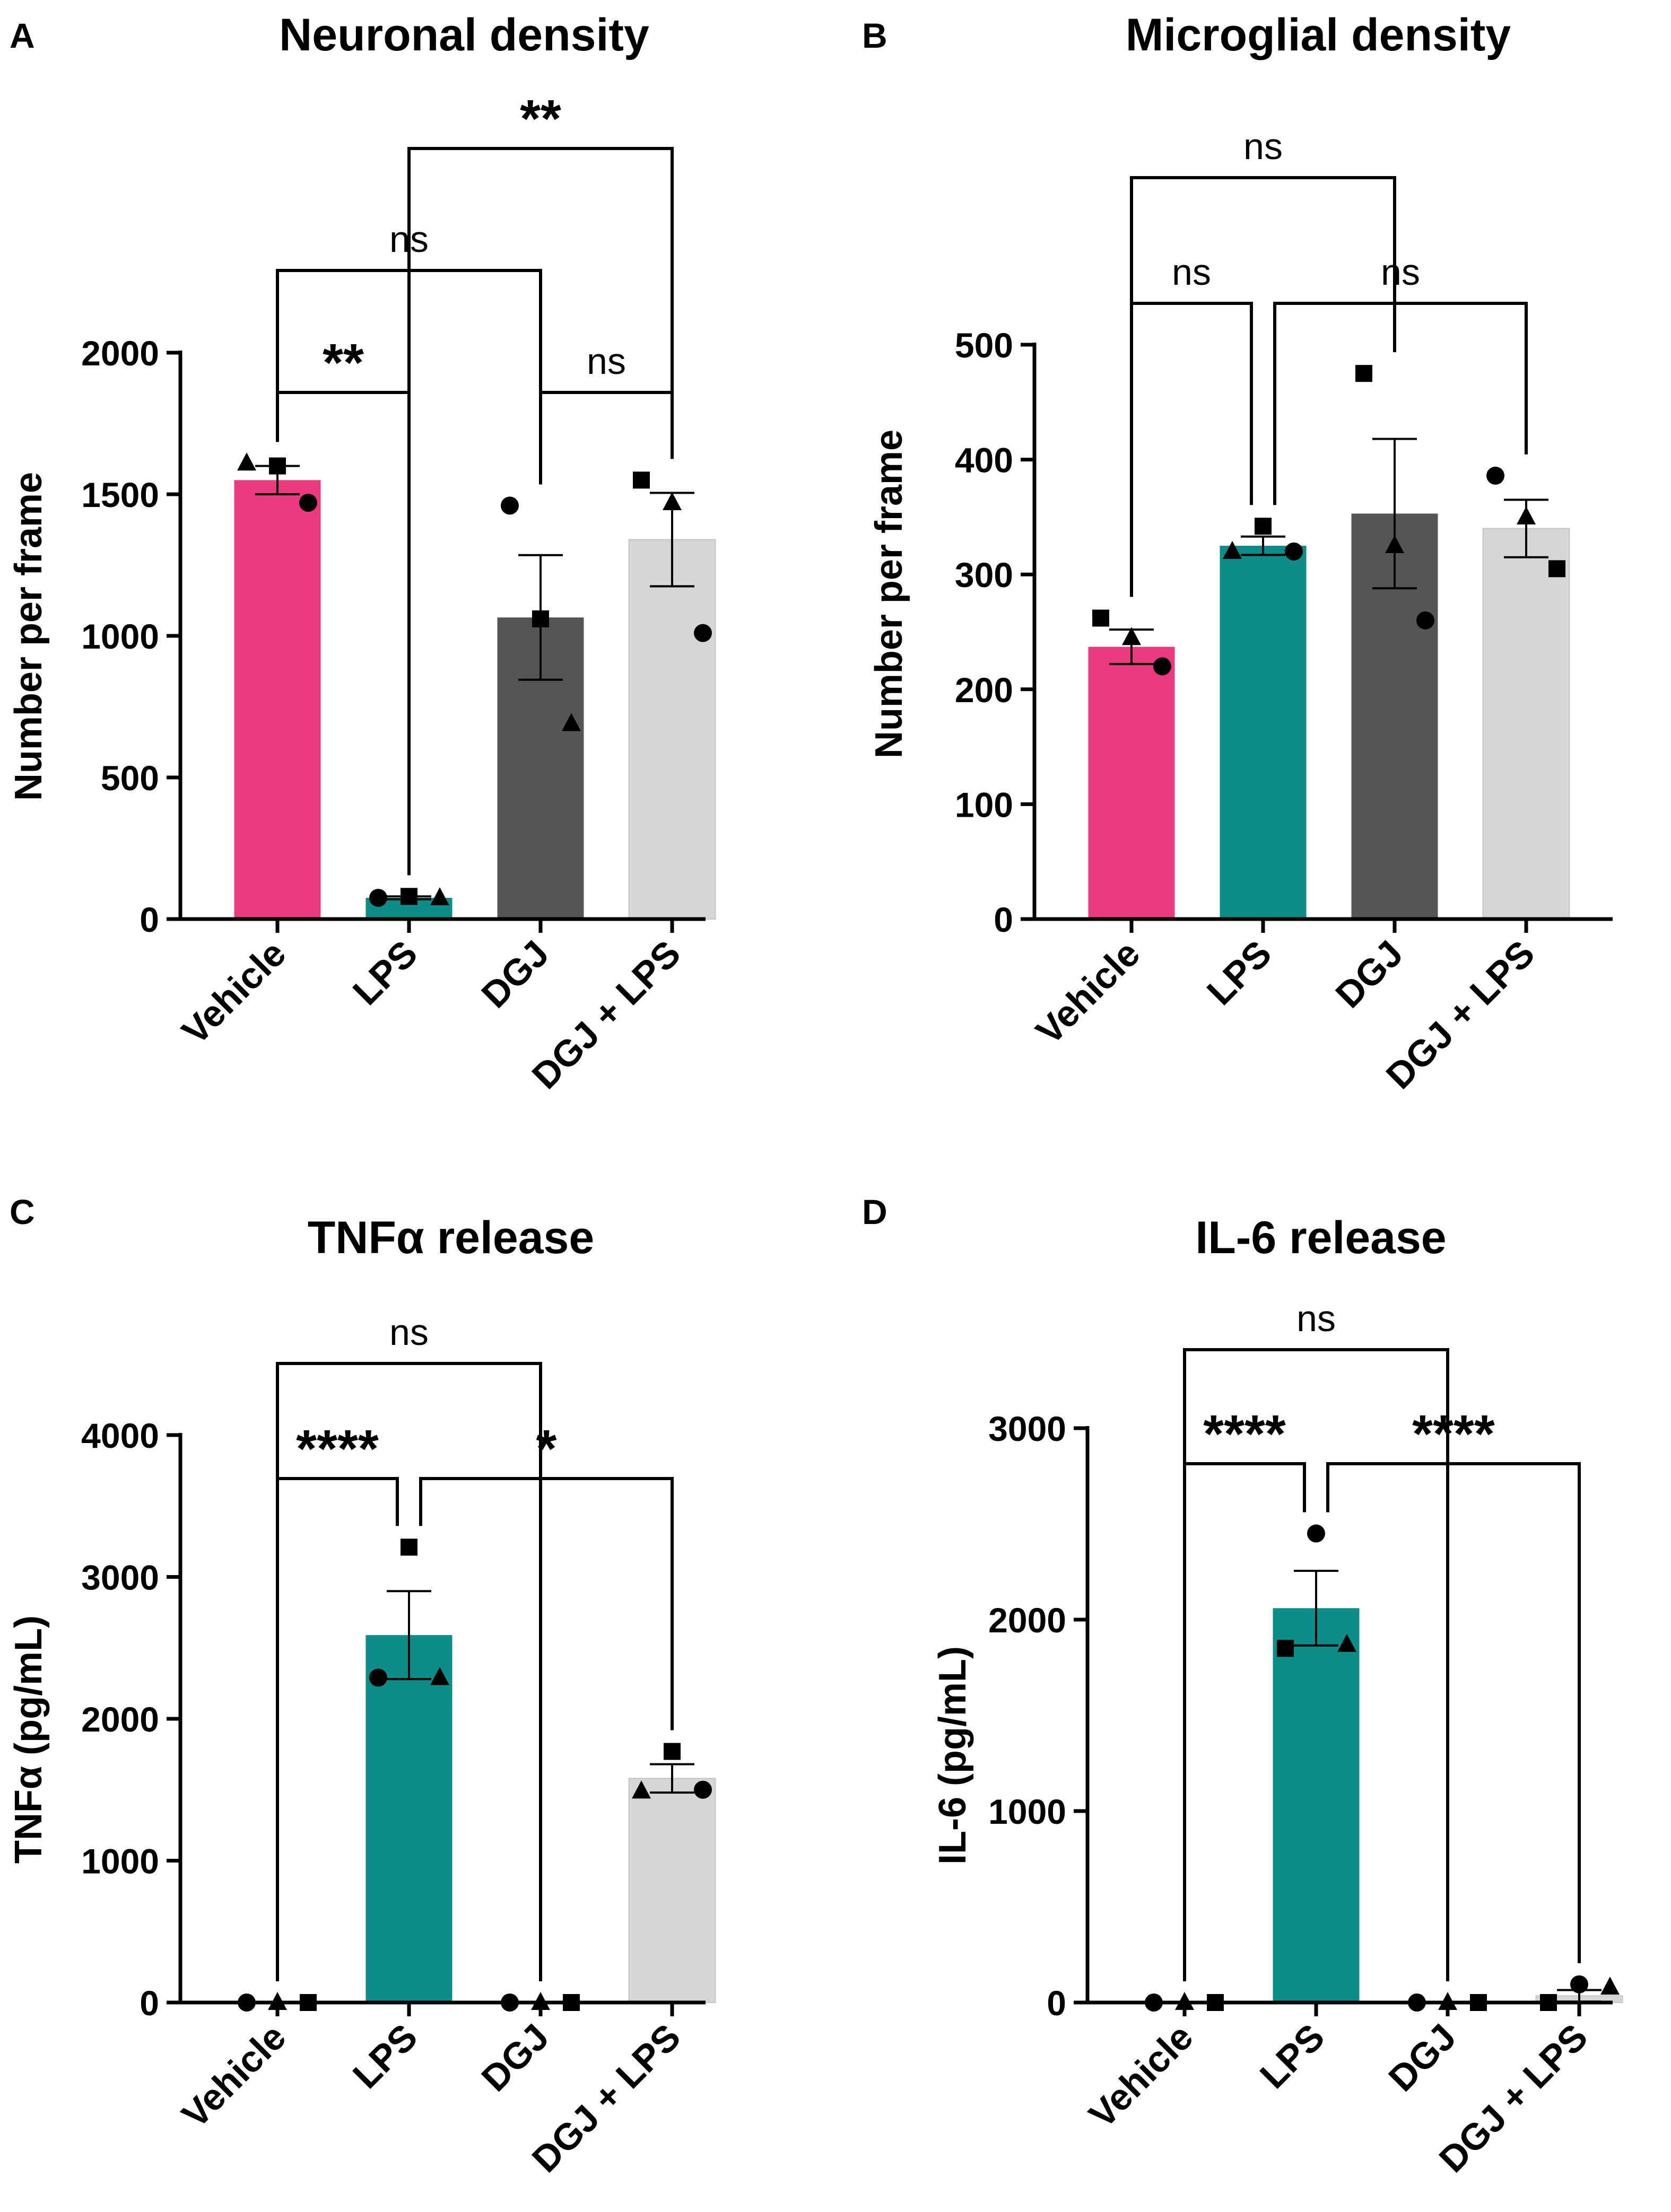 The width and height of the screenshot is (1671, 2212). What do you see at coordinates (984, 574) in the screenshot?
I see `y-tick-label: 300` at bounding box center [984, 574].